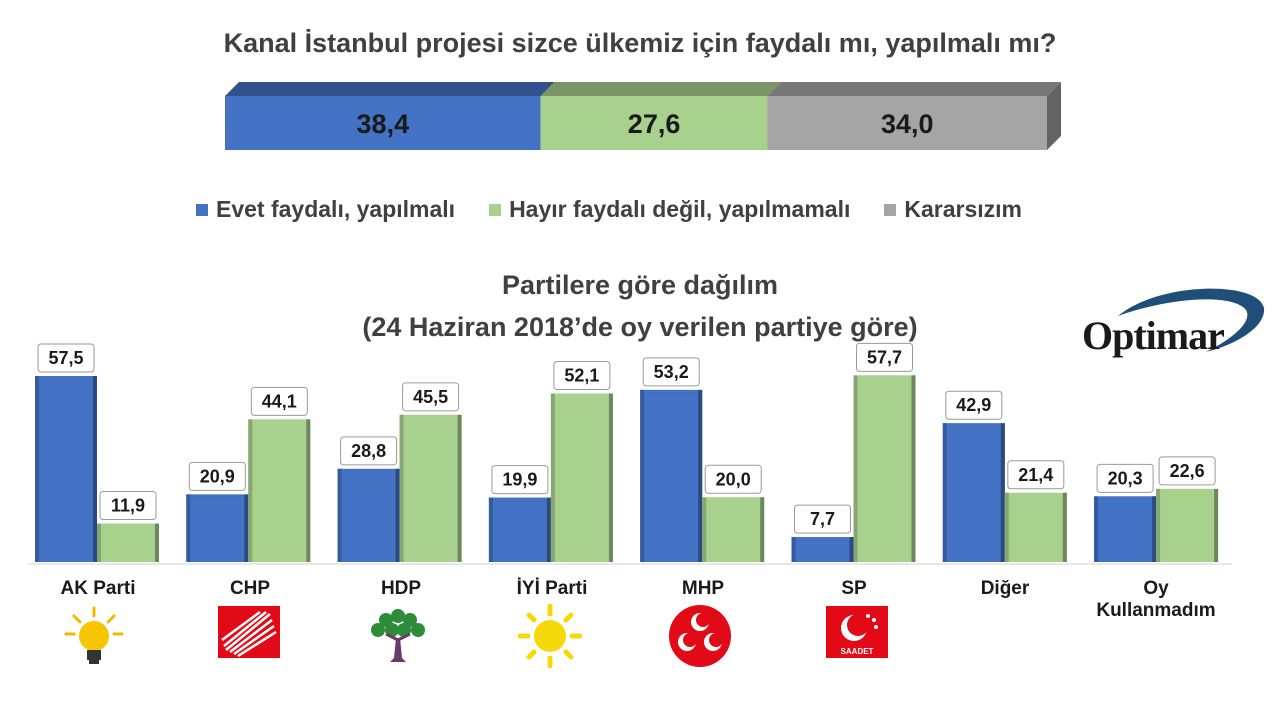 The width and height of the screenshot is (1280, 720). I want to click on data-label-0-3: 19,9, so click(519, 480).